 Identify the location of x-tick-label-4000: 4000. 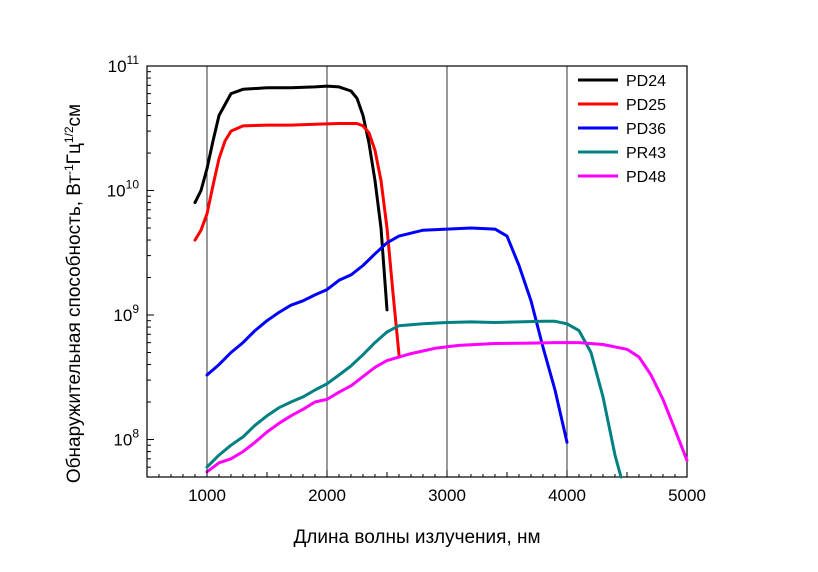
(567, 495).